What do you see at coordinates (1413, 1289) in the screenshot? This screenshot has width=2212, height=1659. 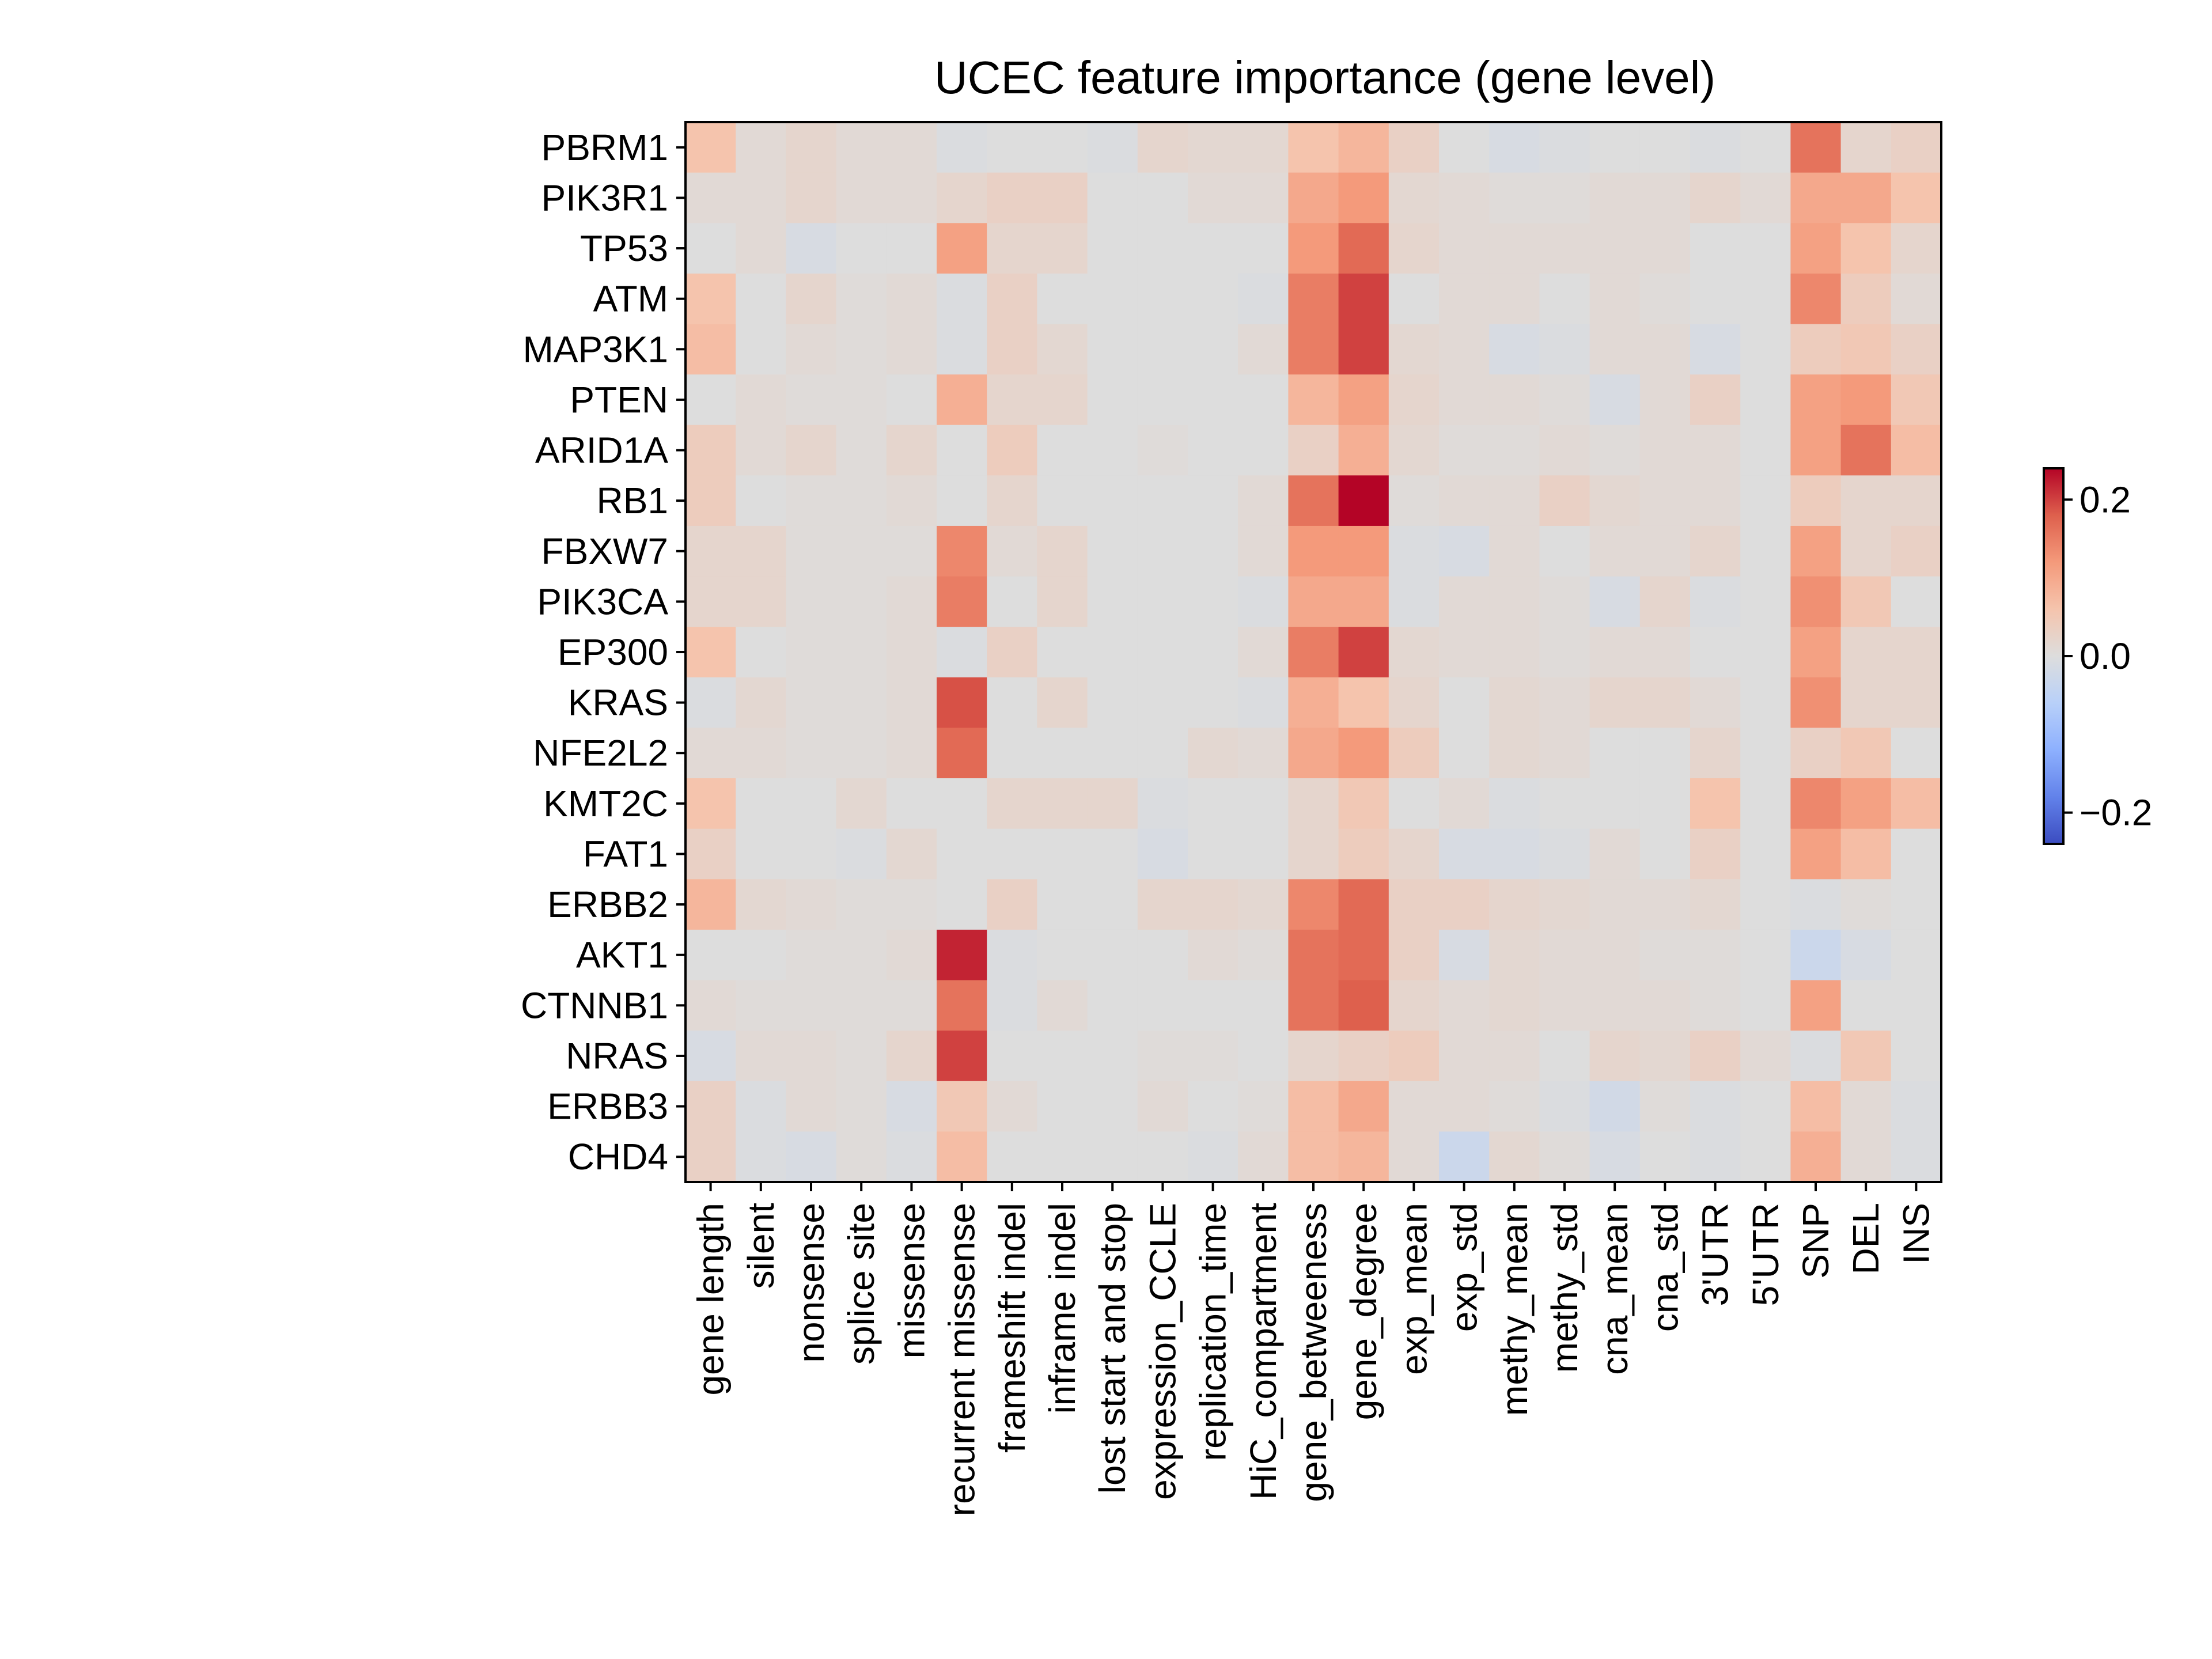 I see `x-tick-label: exp_mean` at bounding box center [1413, 1289].